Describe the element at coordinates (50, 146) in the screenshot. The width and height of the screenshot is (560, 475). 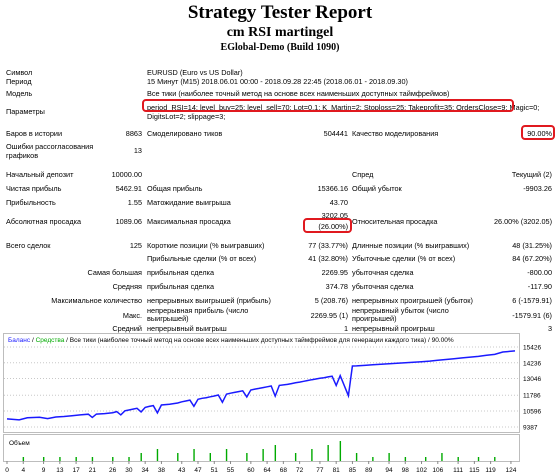
I see `errors-label-1: Ошибки рассогласования` at that location.